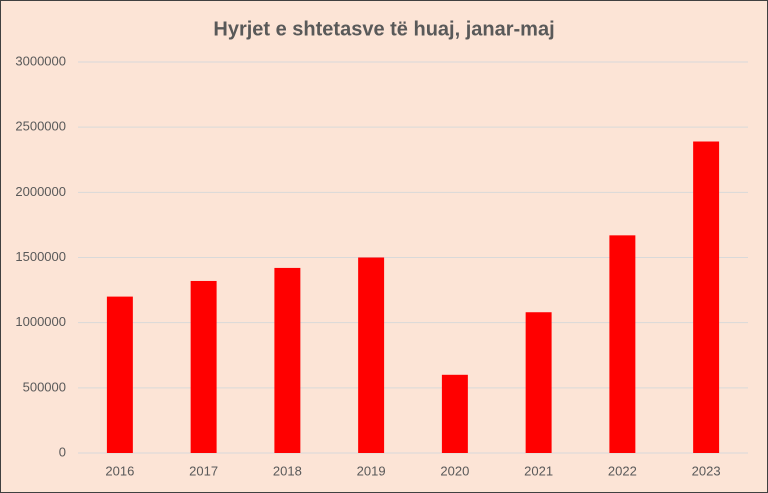 This screenshot has width=768, height=493. I want to click on y-tick-label: 2500000, so click(40, 126).